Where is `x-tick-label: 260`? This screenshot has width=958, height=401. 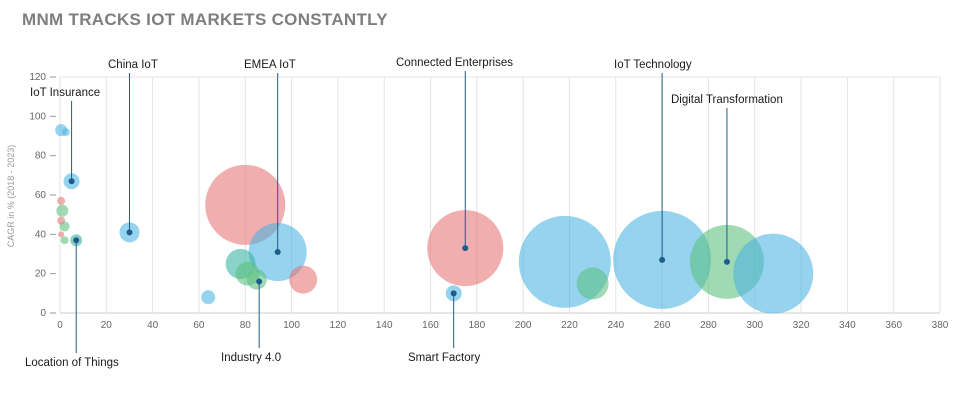 x-tick-label: 260 is located at coordinates (662, 325).